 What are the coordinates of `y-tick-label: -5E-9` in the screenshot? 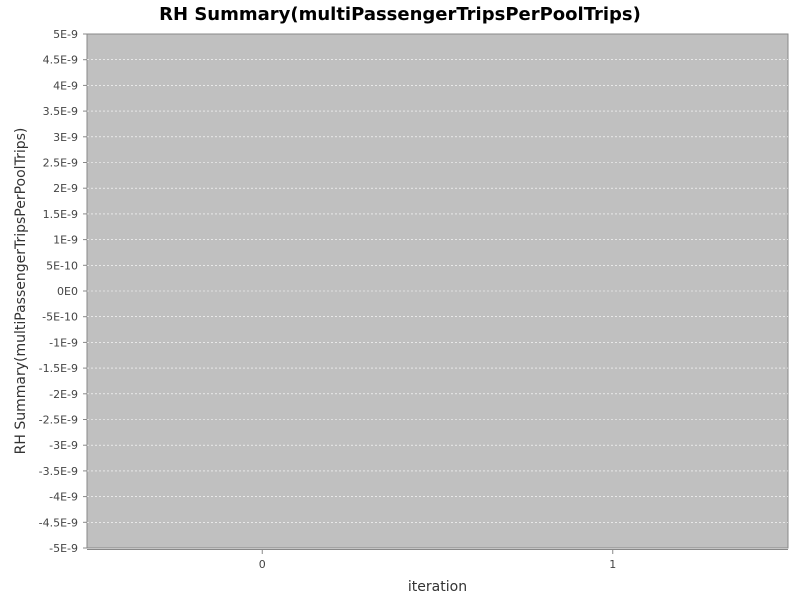 It's located at (63, 548).